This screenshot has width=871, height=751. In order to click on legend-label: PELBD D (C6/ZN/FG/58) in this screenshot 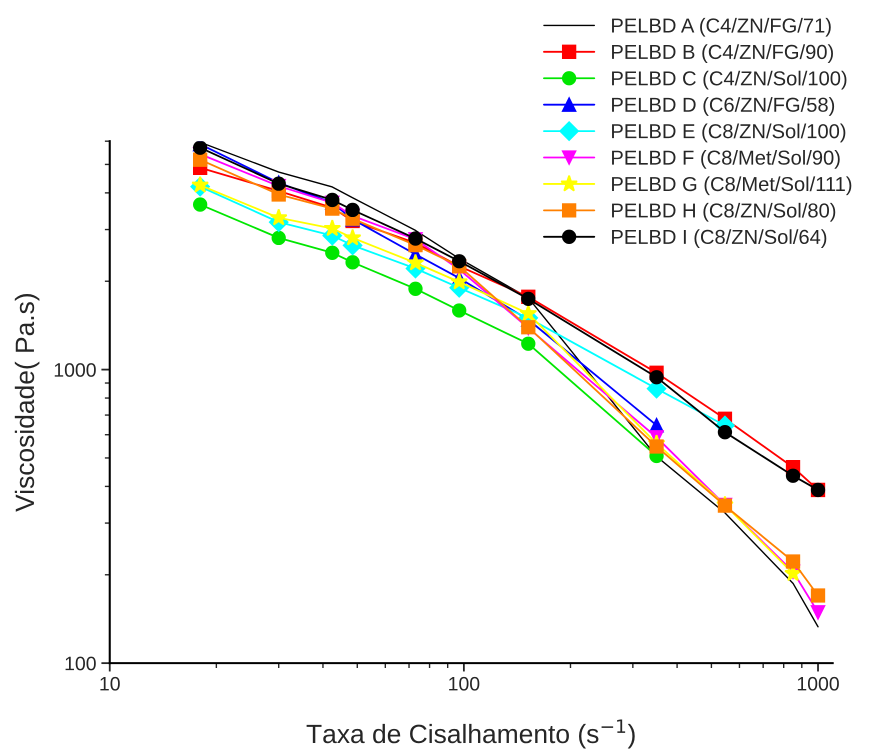, I will do `click(723, 106)`.